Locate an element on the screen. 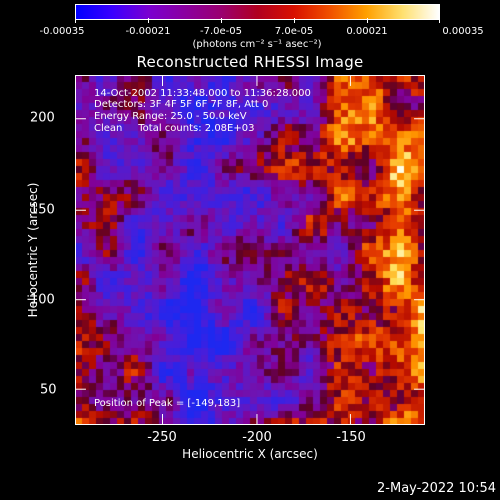  x-tick-label: -250 is located at coordinates (162, 437).